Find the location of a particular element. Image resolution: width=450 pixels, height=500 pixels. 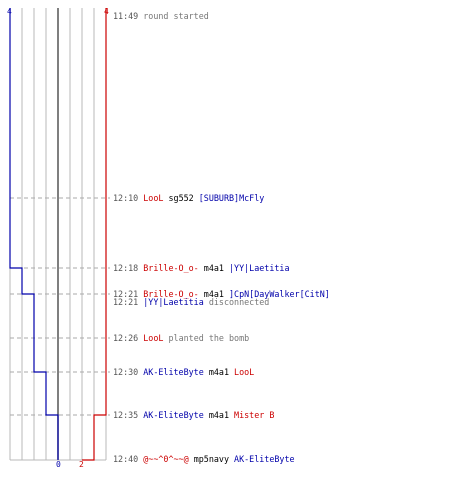

event-row: 12:40 @~~^0^~~@ mp5navy AK-EliteByte is located at coordinates (204, 459).